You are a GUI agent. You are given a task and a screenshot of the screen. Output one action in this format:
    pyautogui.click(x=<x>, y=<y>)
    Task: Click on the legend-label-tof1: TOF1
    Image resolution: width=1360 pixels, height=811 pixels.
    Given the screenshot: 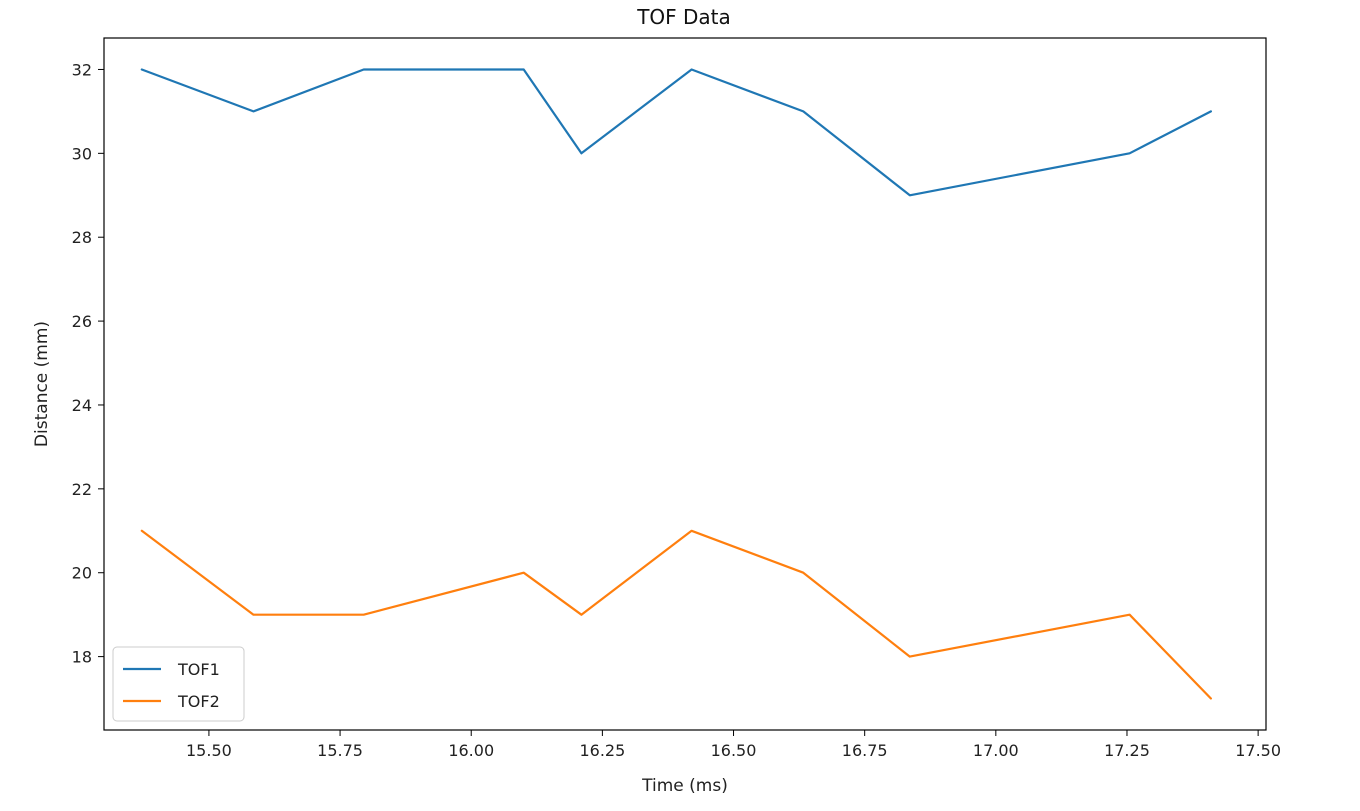 What is the action you would take?
    pyautogui.click(x=198, y=669)
    